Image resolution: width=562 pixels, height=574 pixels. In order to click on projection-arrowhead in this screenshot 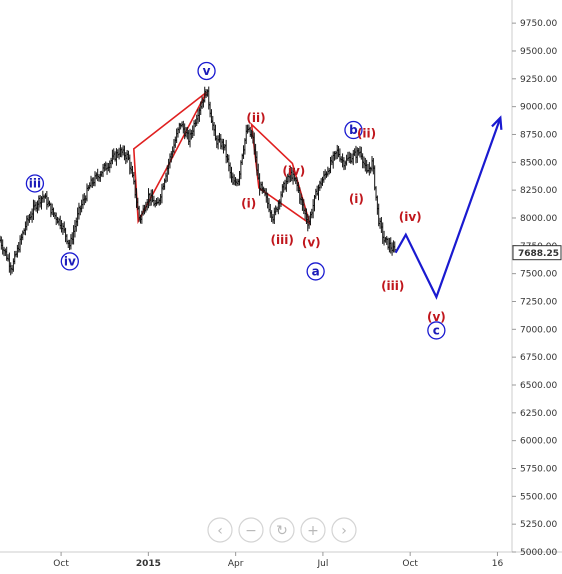, I will do `click(497, 122)`.